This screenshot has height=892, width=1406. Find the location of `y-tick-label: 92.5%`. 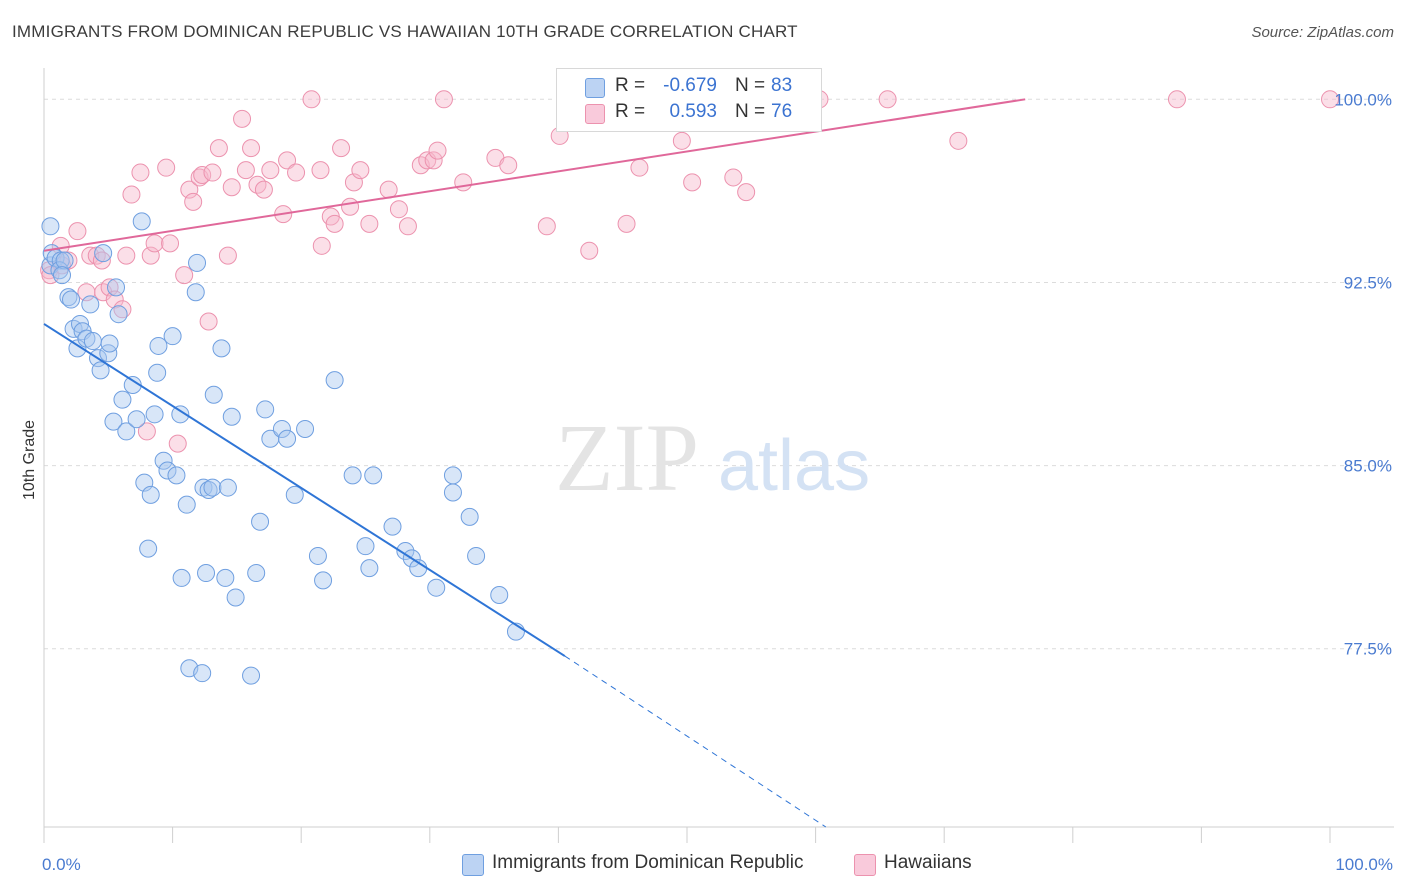

y-tick-label: 92.5% is located at coordinates (1368, 282).